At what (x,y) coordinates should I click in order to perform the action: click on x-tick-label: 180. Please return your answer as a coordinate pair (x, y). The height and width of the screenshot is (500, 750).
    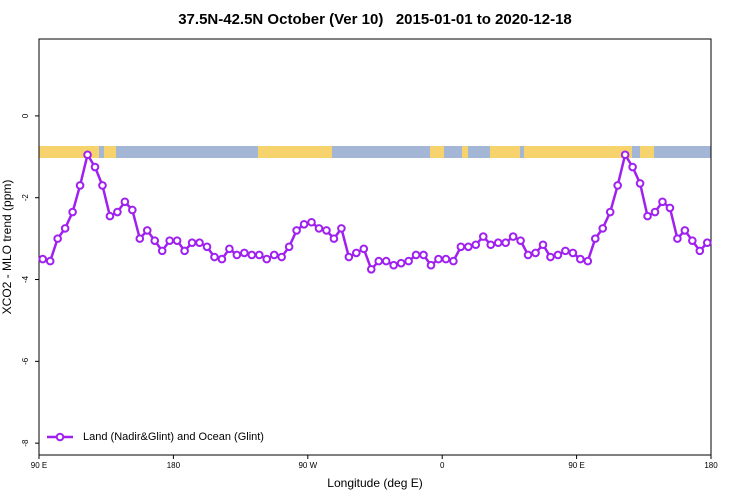
    Looking at the image, I should click on (174, 465).